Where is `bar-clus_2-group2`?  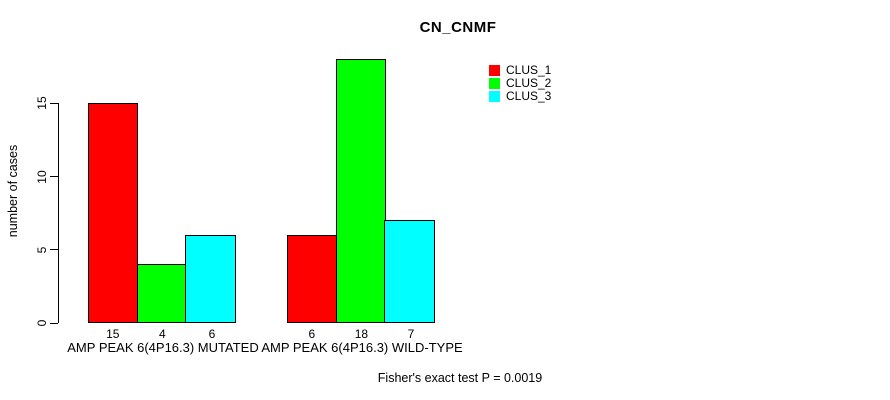
bar-clus_2-group2 is located at coordinates (361, 191).